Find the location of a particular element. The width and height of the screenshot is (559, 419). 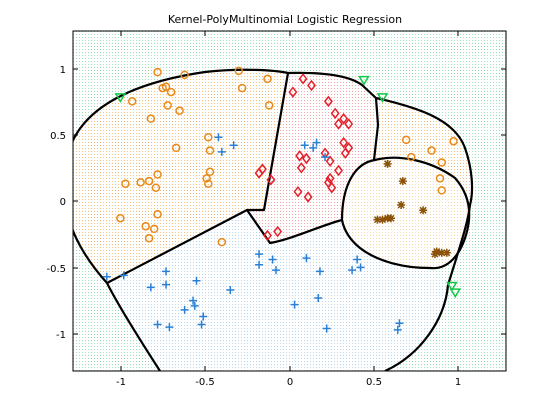

region-orange-right is located at coordinates (423, 151).